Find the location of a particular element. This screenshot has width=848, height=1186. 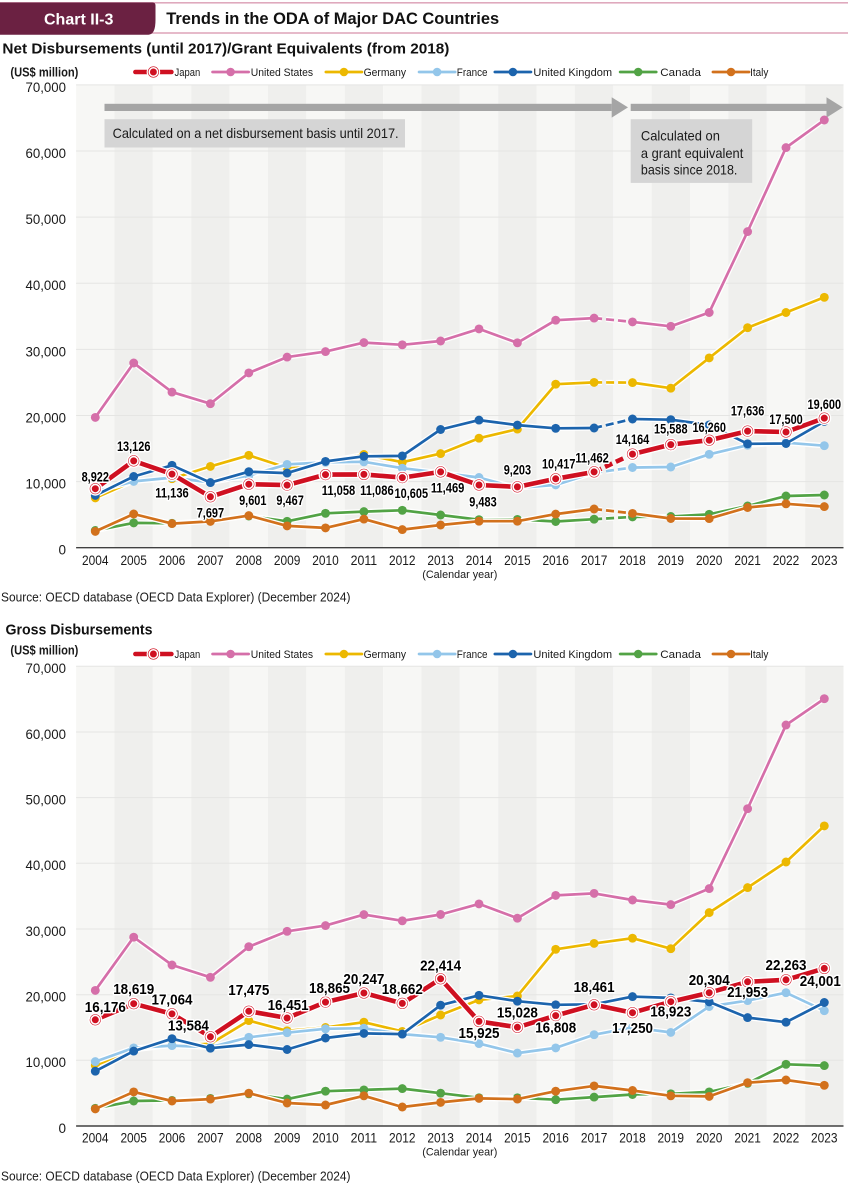

svg-text: 20,304 is located at coordinates (709, 981).